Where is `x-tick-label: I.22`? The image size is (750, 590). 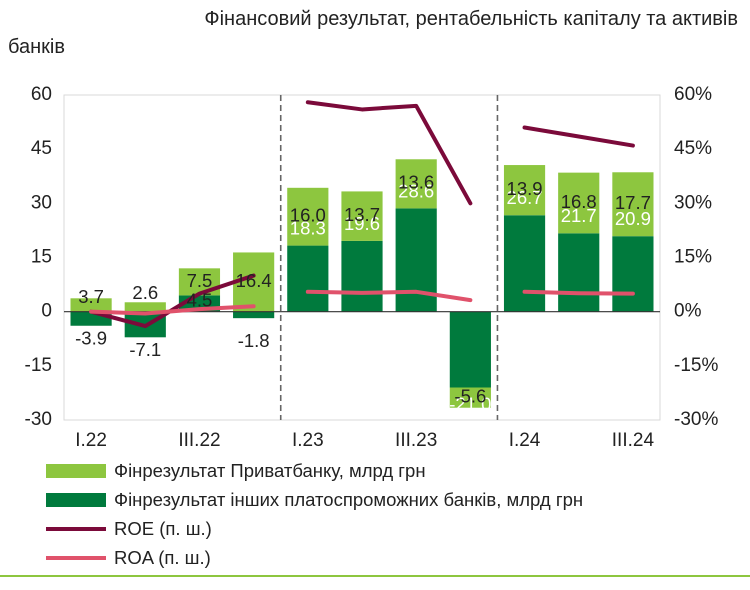
x-tick-label: I.22 is located at coordinates (91, 440).